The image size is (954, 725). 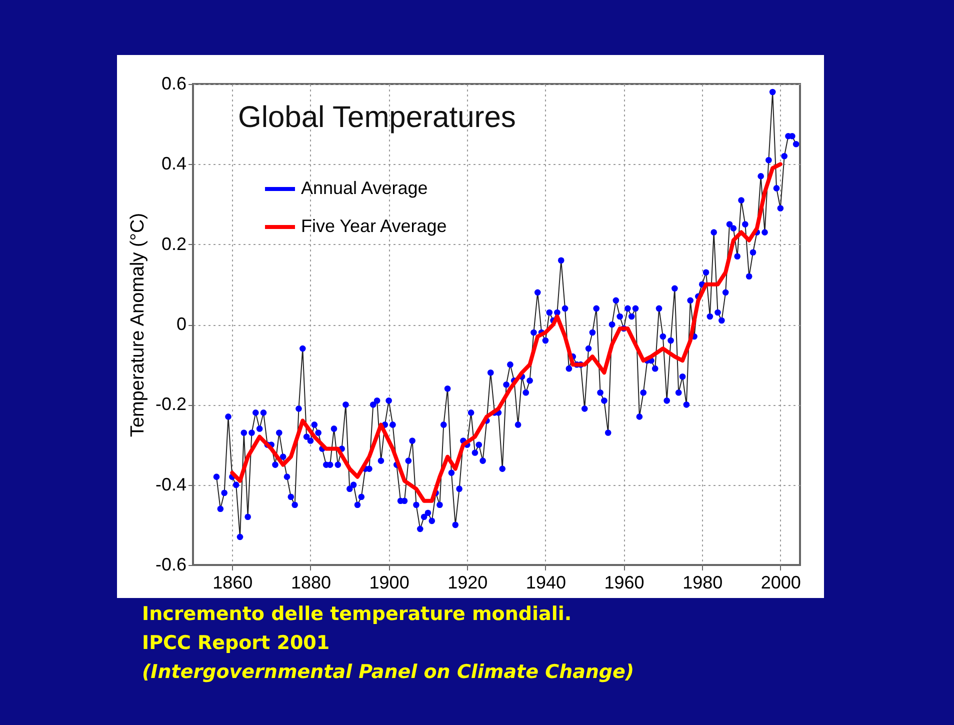 What do you see at coordinates (173, 84) in the screenshot?
I see `y-tick-label: 0.6` at bounding box center [173, 84].